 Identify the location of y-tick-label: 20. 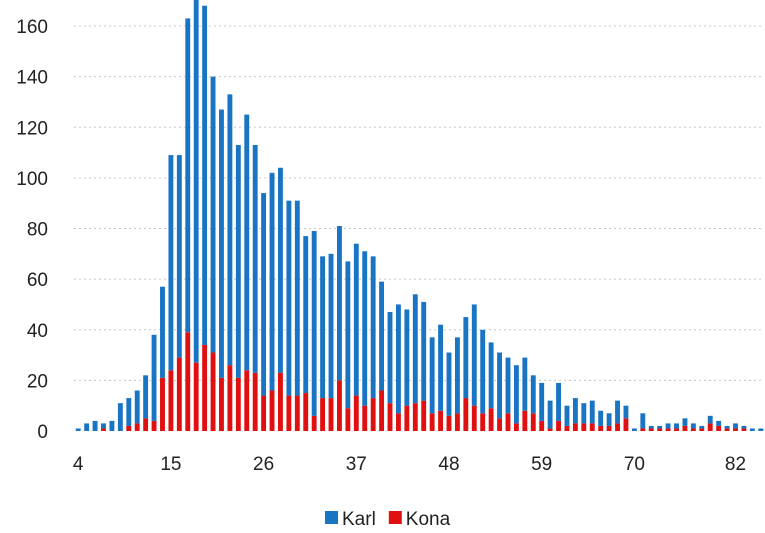
(37, 381).